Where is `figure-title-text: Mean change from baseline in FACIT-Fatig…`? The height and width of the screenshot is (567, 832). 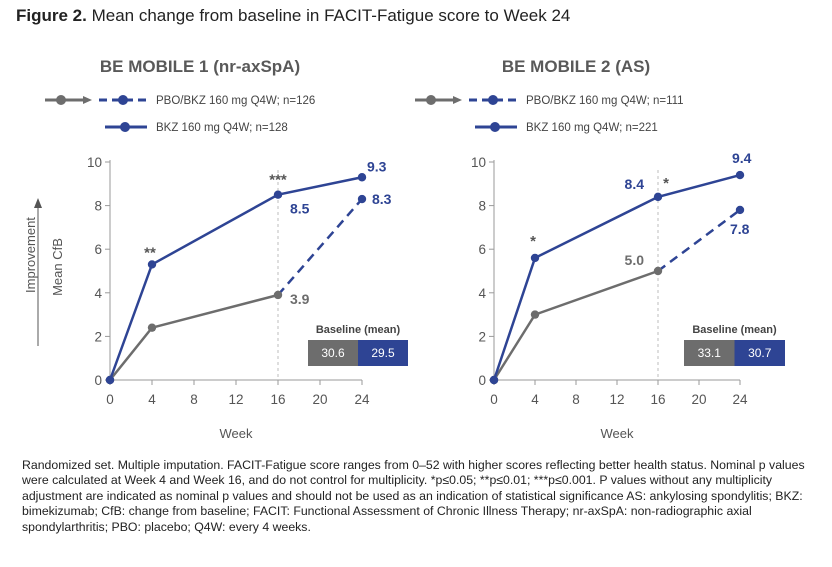
figure-title-text: Mean change from baseline in FACIT-Fatig… is located at coordinates (331, 15).